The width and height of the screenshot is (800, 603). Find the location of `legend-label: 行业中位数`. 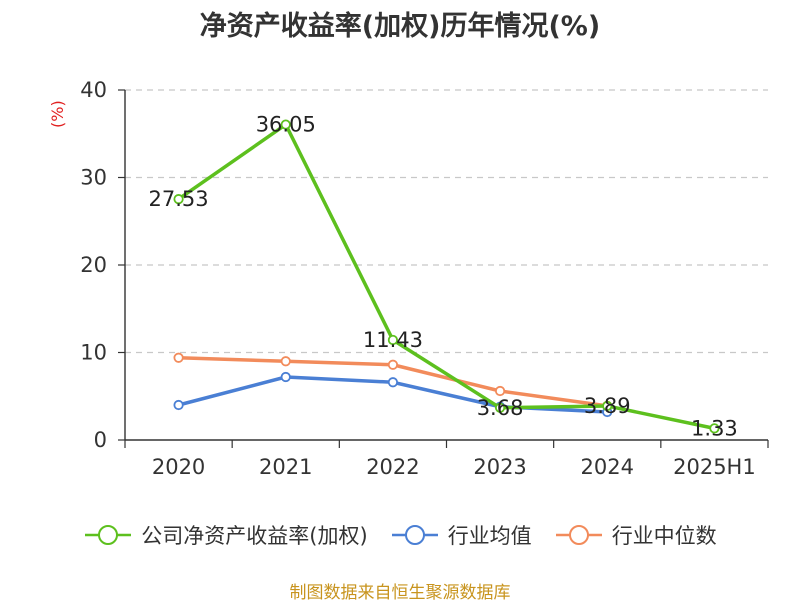

legend-label: 行业中位数 is located at coordinates (664, 536).